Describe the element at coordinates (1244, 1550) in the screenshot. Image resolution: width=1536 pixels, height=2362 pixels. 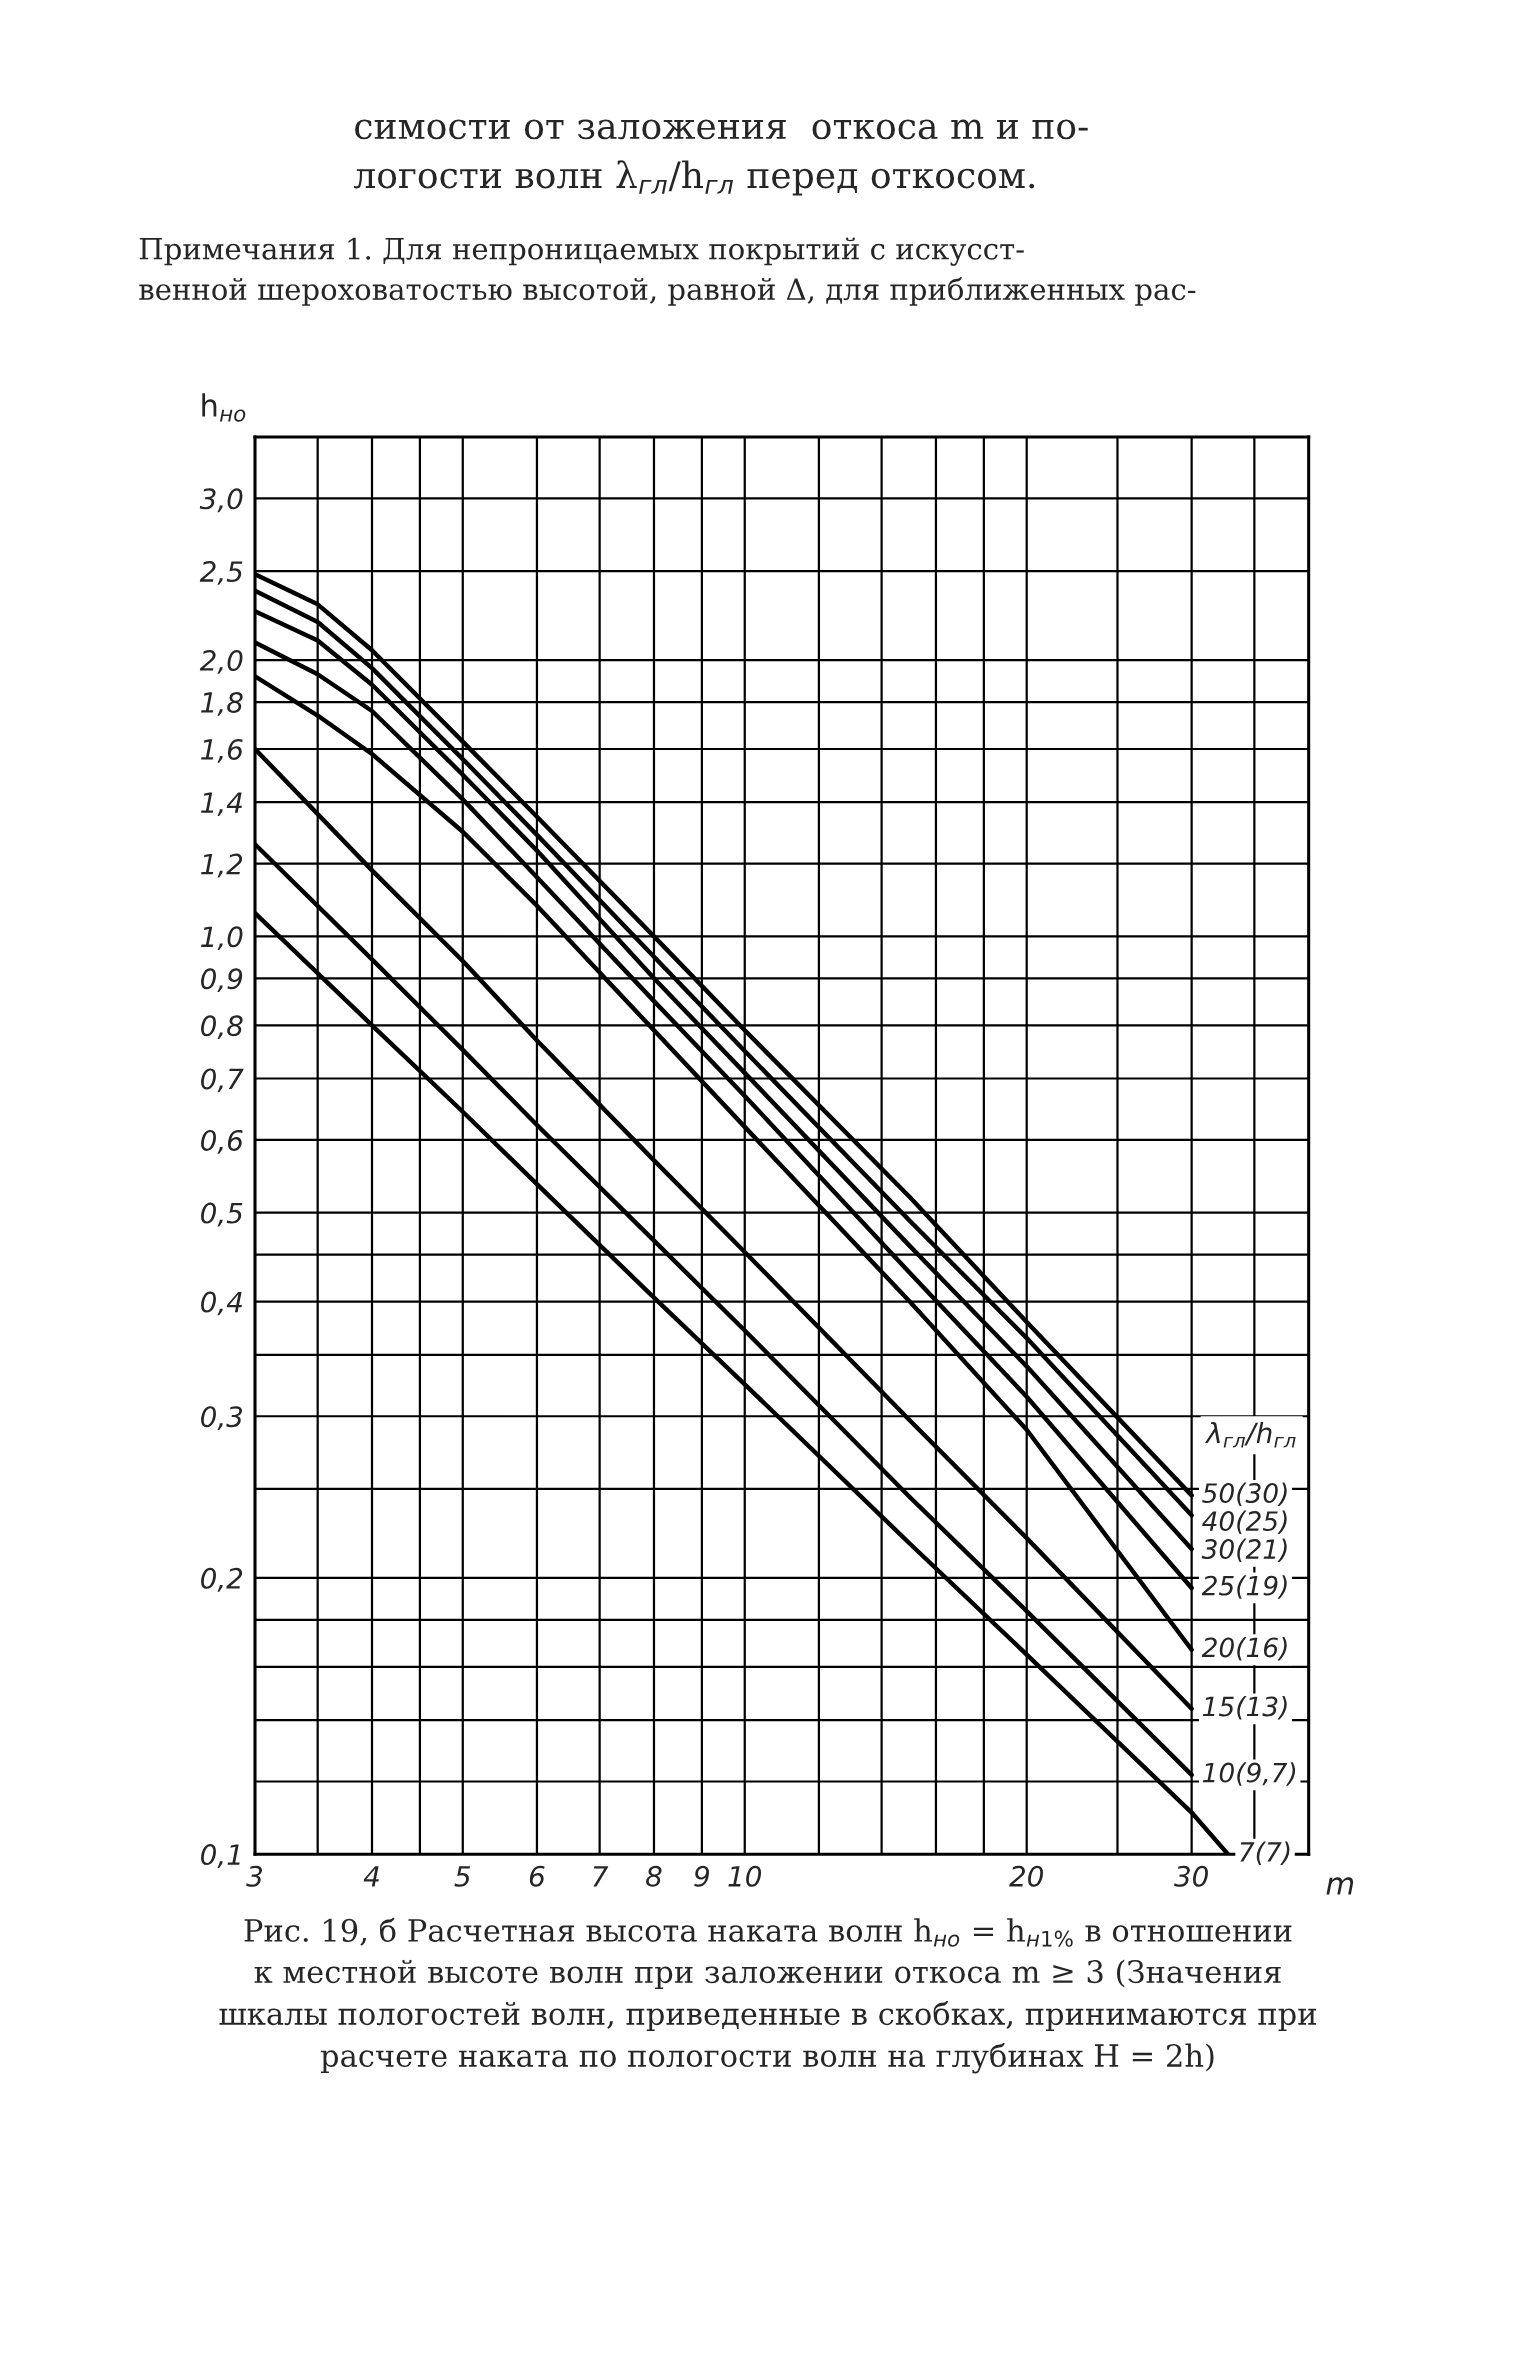
I see `series-label: 30(21)` at that location.